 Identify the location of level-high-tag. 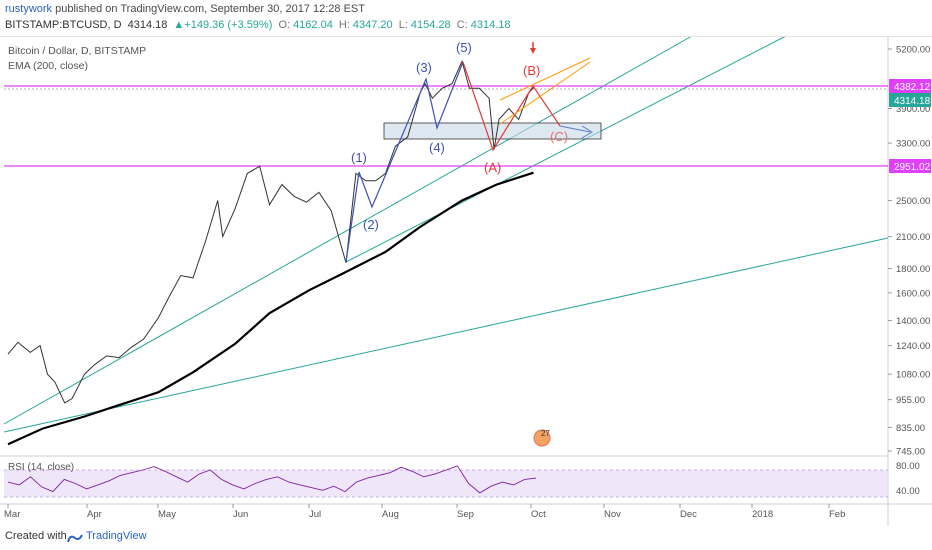
(910, 86).